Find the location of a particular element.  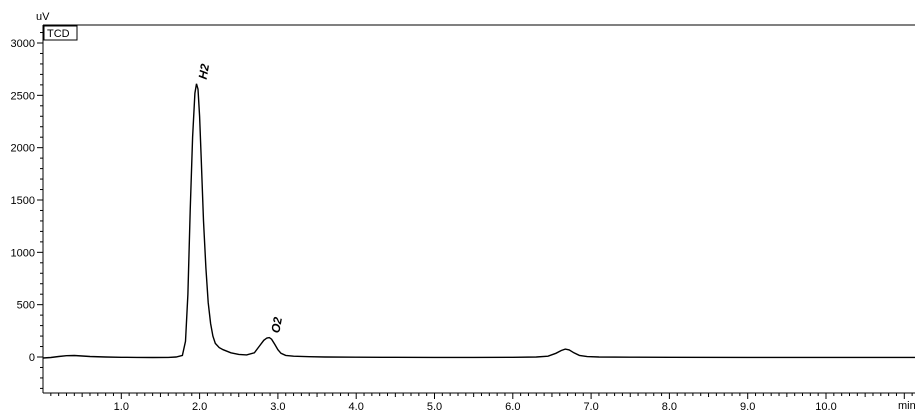

y-tick-label: 1000 is located at coordinates (23, 253).